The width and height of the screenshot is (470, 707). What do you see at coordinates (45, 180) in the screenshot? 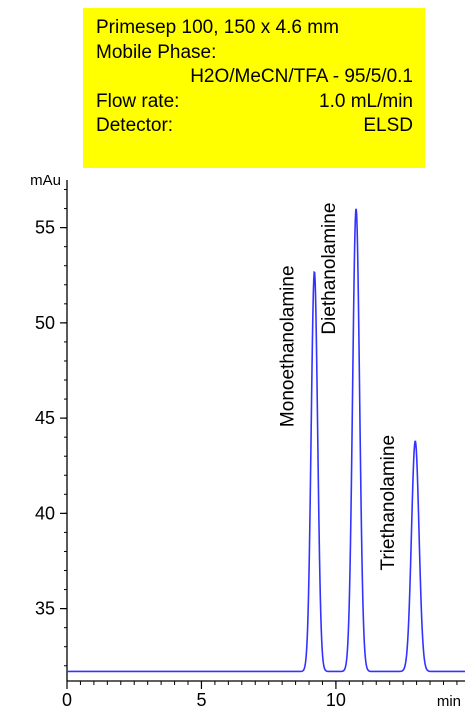
I see `y-axis-label: mAu` at bounding box center [45, 180].